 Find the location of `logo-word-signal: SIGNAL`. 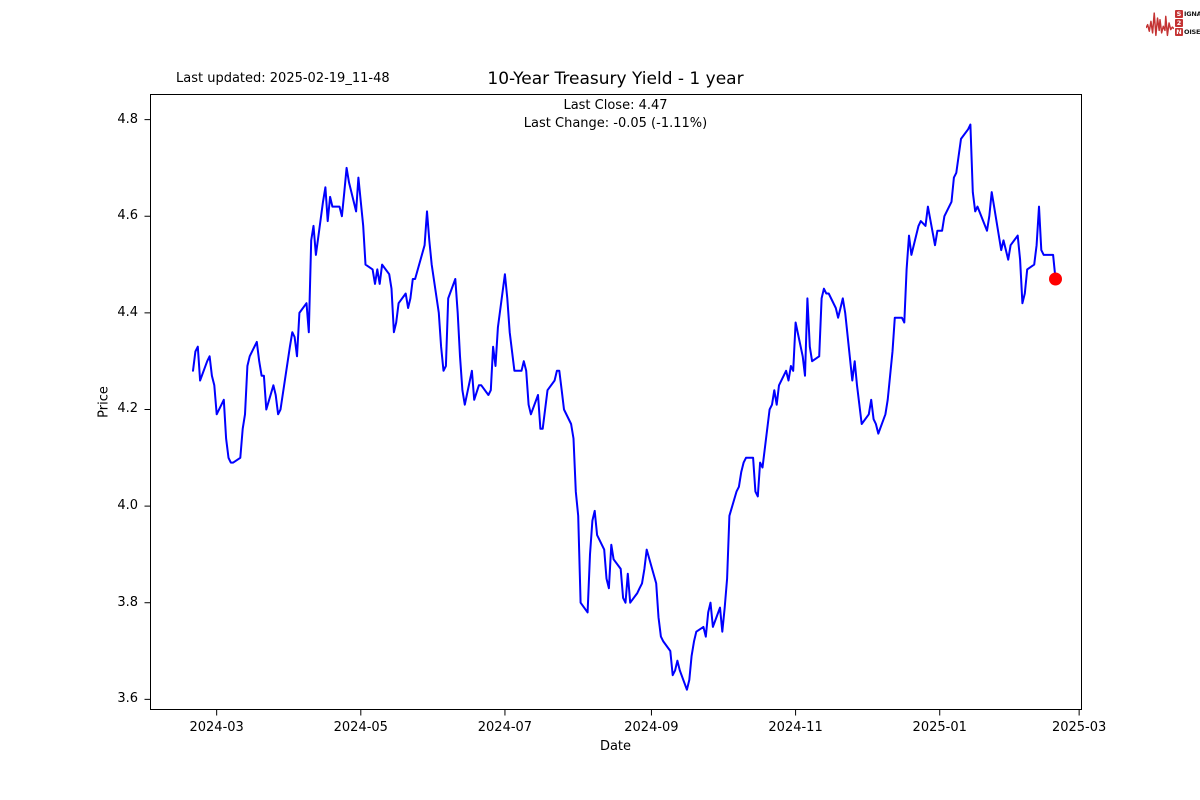

logo-word-signal: SIGNAL is located at coordinates (1187, 14).